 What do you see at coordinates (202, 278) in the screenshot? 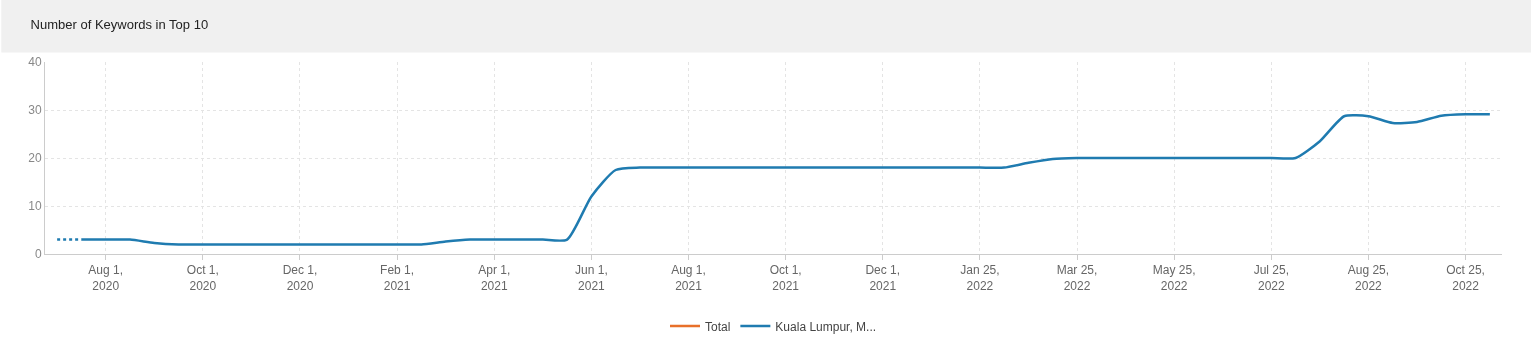
I see `x-tick-label: Oct 1, 2020` at bounding box center [202, 278].